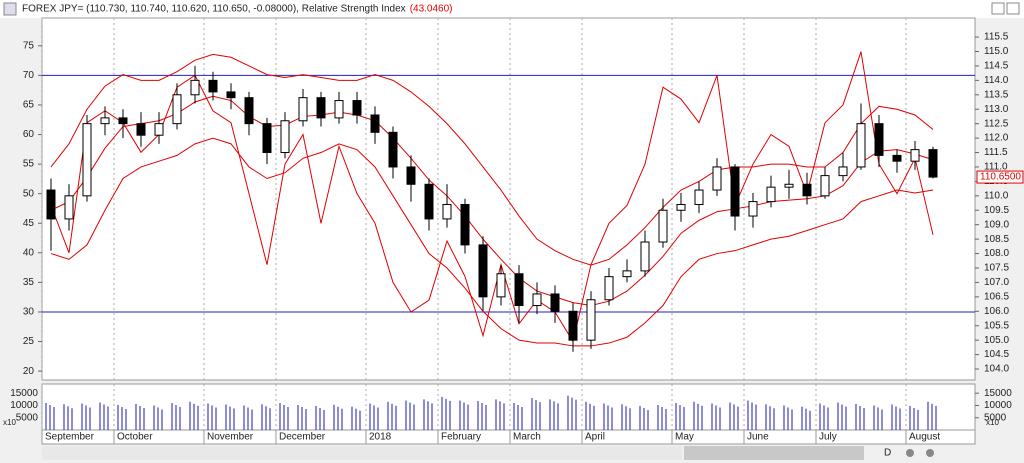  What do you see at coordinates (774, 453) in the screenshot?
I see `scroll-thumb` at bounding box center [774, 453].